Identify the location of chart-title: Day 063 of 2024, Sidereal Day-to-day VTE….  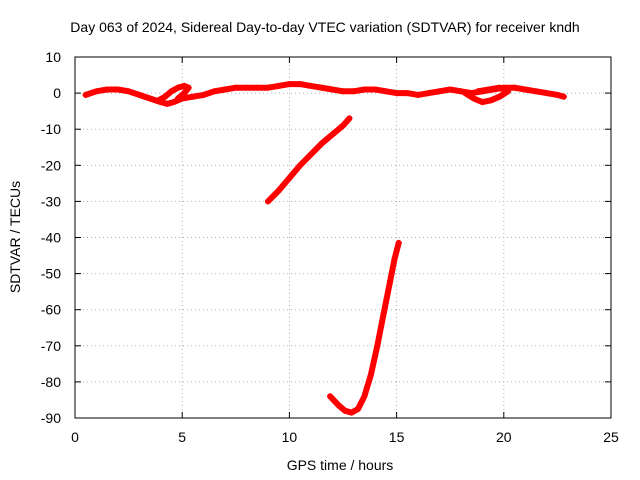
(324, 27).